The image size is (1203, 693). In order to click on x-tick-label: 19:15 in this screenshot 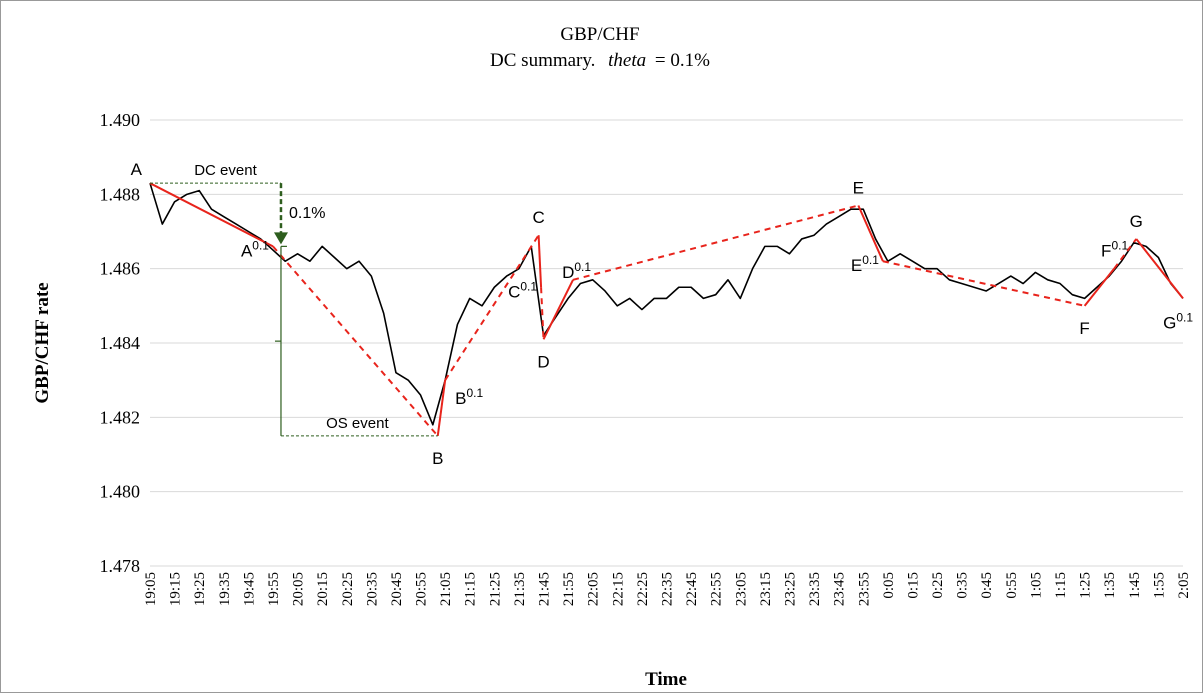, I will do `click(176, 589)`.